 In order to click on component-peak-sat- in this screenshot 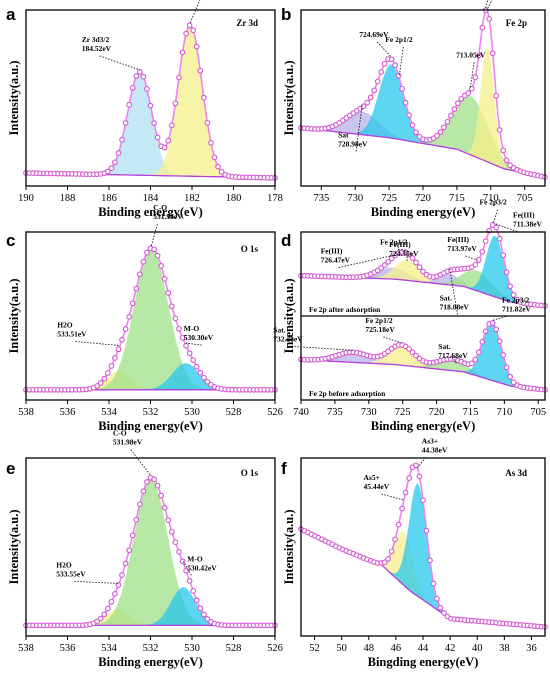, I will do `click(423, 371)`.